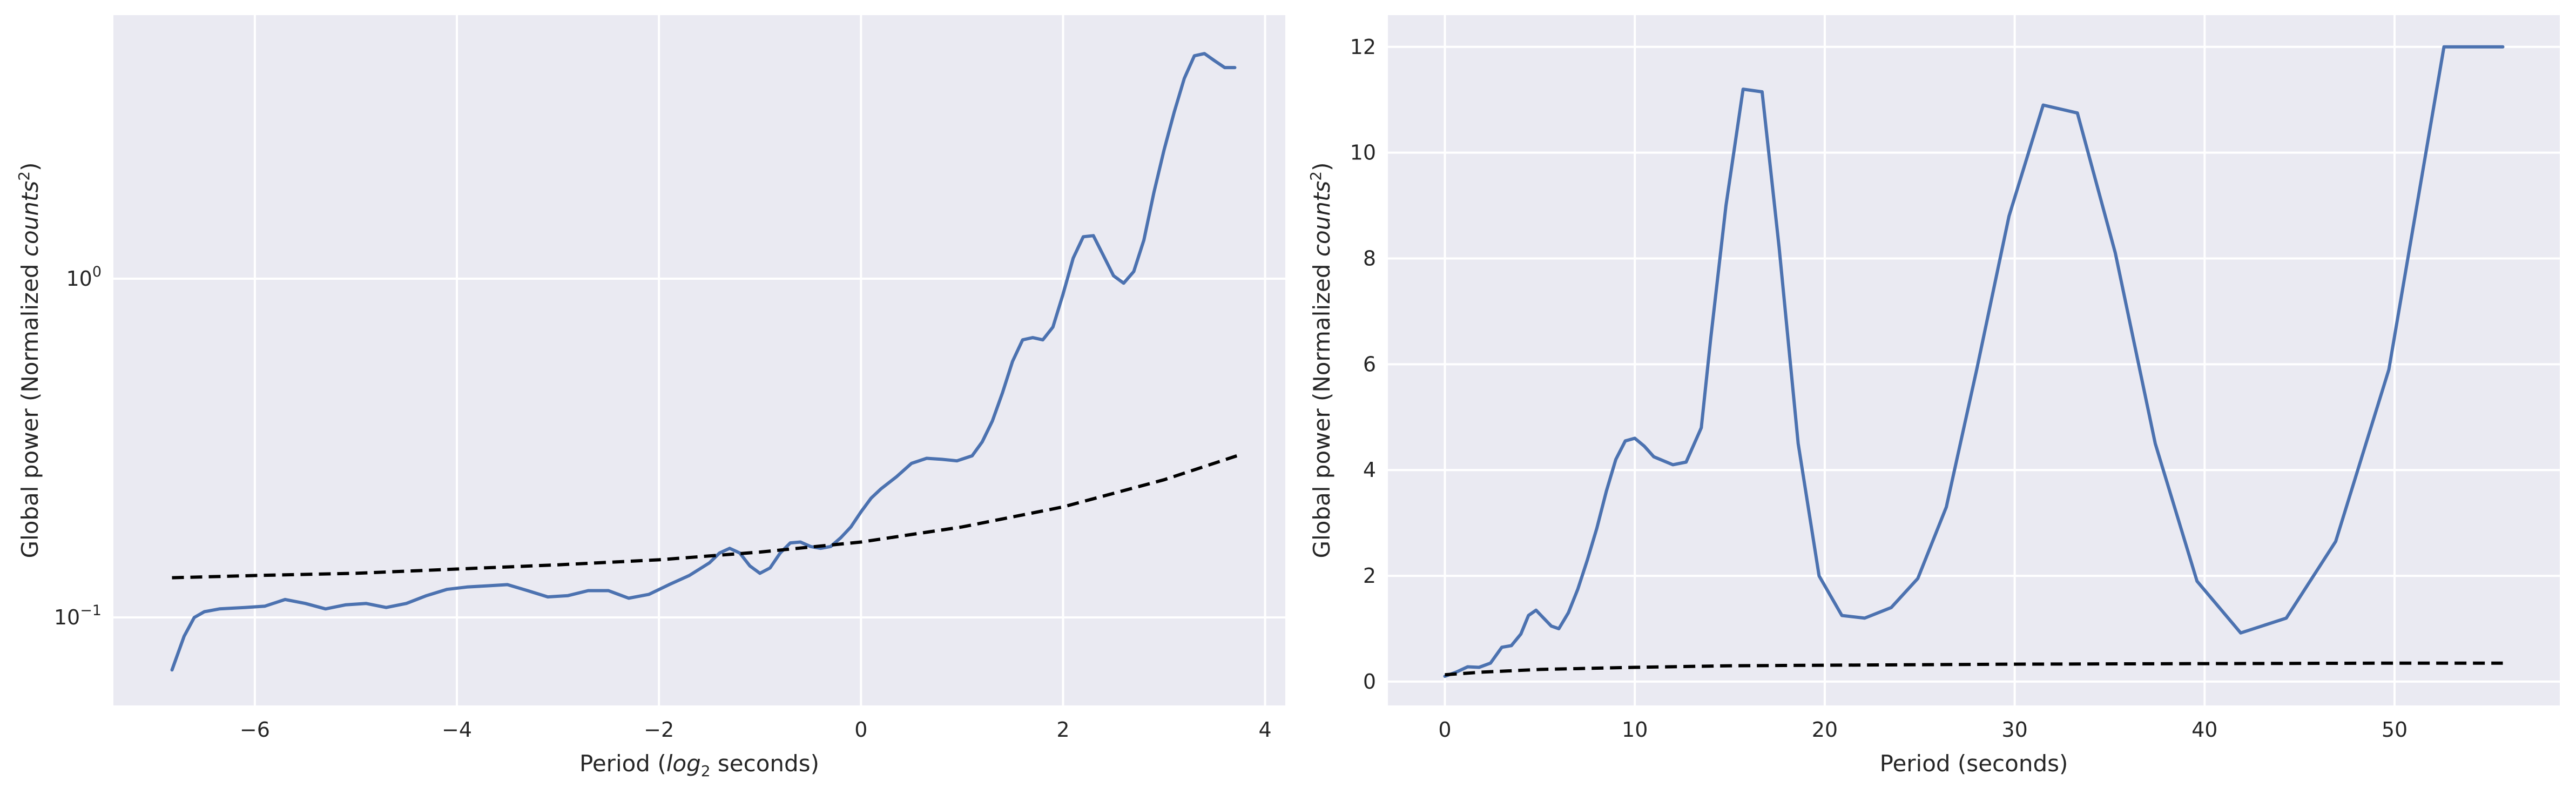 This screenshot has width=2576, height=794. I want to click on x-tick-label: 20, so click(1825, 730).